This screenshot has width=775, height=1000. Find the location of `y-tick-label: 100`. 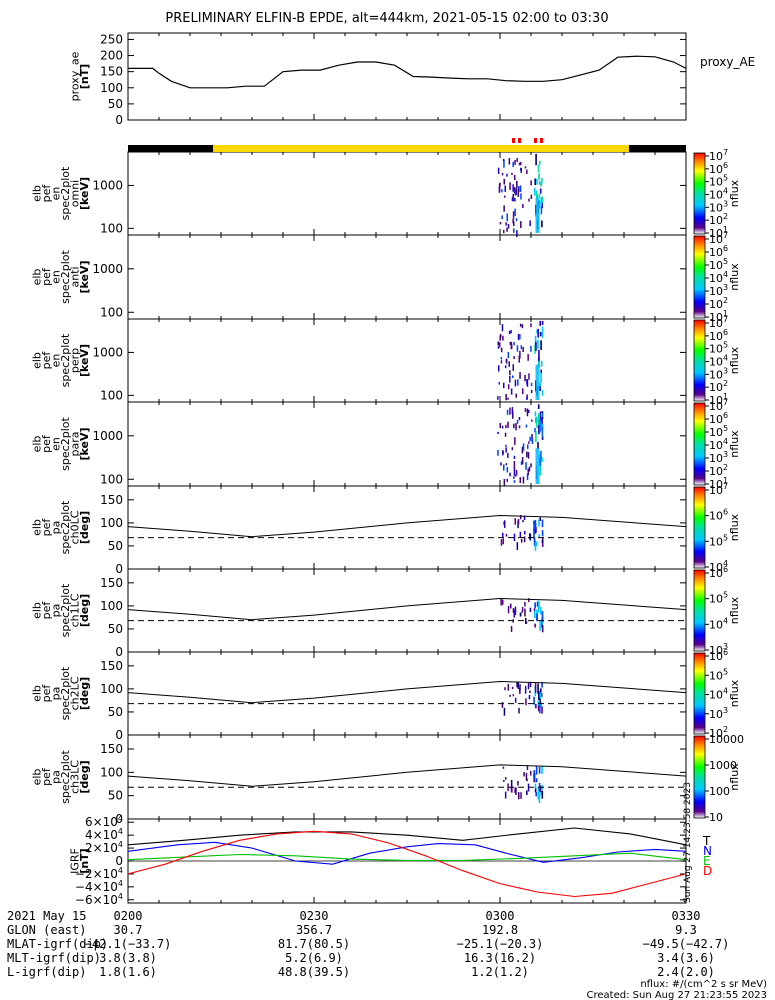

y-tick-label: 100 is located at coordinates (111, 523).